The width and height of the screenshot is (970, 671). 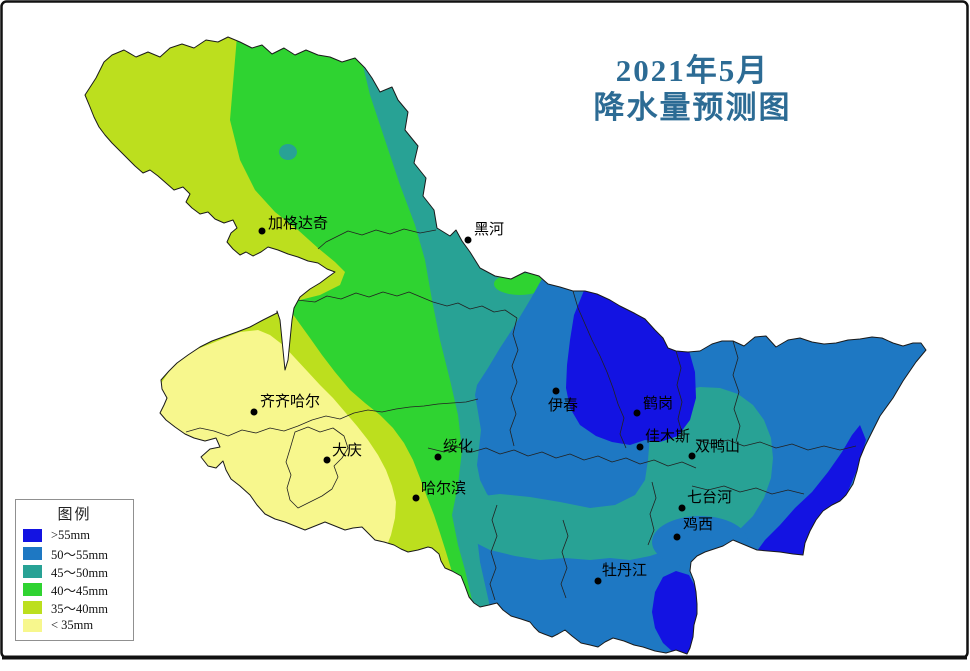 What do you see at coordinates (298, 223) in the screenshot?
I see `city-label: 加格达奇` at bounding box center [298, 223].